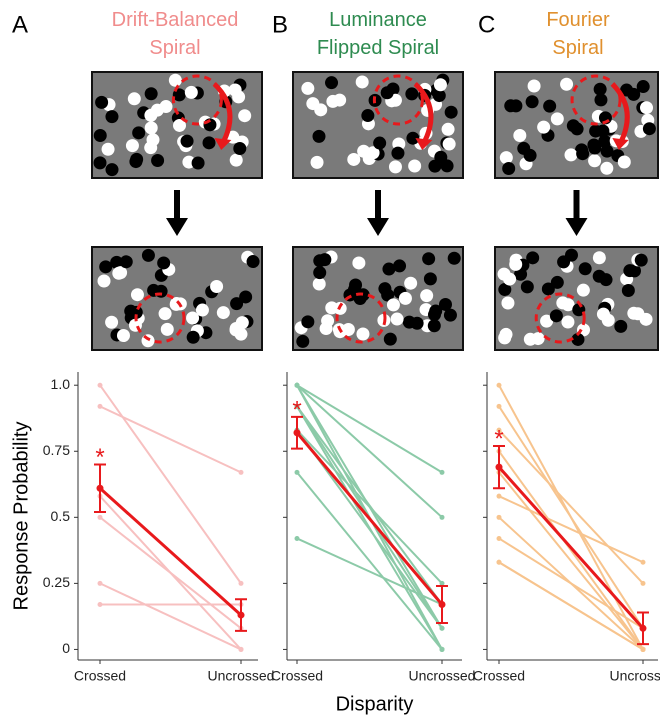 The image size is (660, 719). I want to click on panel-label: A, so click(20, 24).